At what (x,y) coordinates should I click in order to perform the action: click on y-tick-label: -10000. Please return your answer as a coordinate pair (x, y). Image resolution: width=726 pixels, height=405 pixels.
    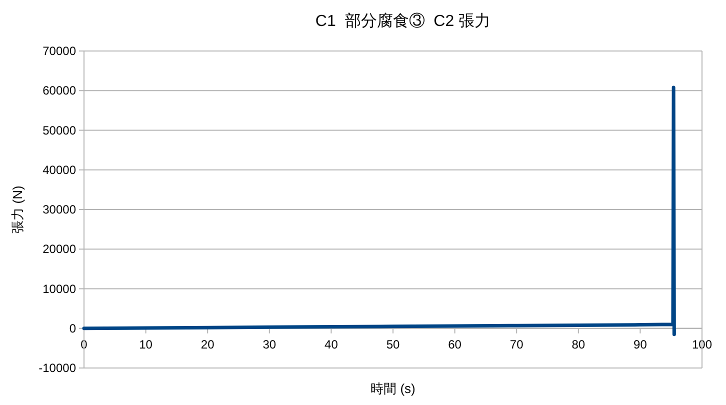
    Looking at the image, I should click on (57, 368).